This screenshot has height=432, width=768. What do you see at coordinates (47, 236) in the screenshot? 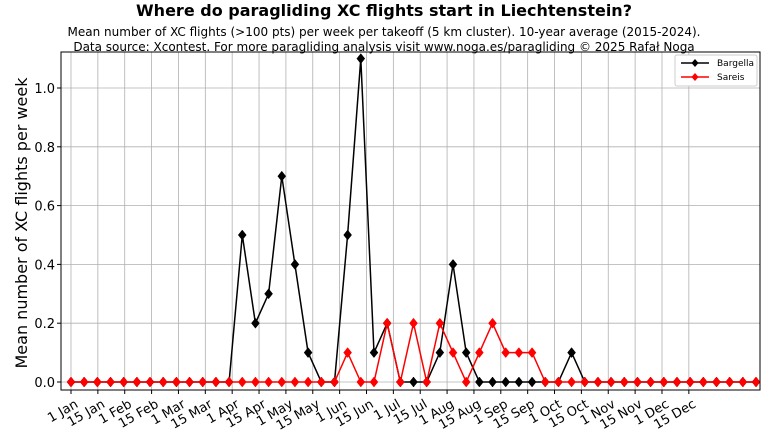
I see `y-axis-ticks: 0.0 0.2 0.4 0.6 0.8 1.0` at bounding box center [47, 236].